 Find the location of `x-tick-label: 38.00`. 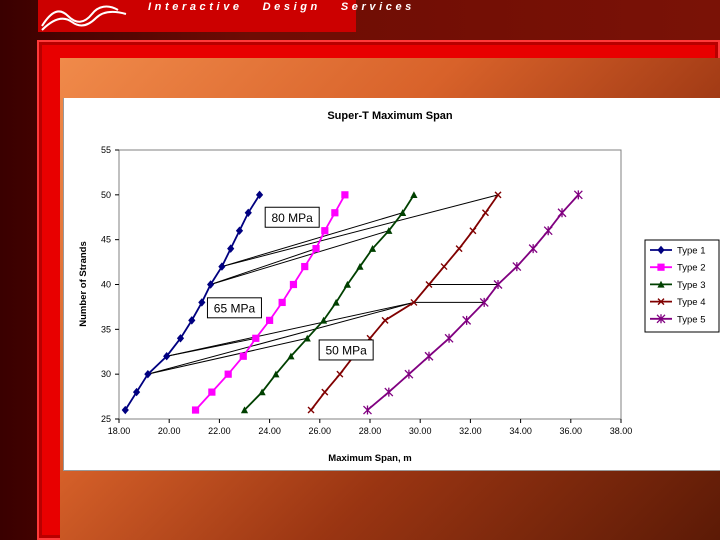

x-tick-label: 38.00 is located at coordinates (621, 431).